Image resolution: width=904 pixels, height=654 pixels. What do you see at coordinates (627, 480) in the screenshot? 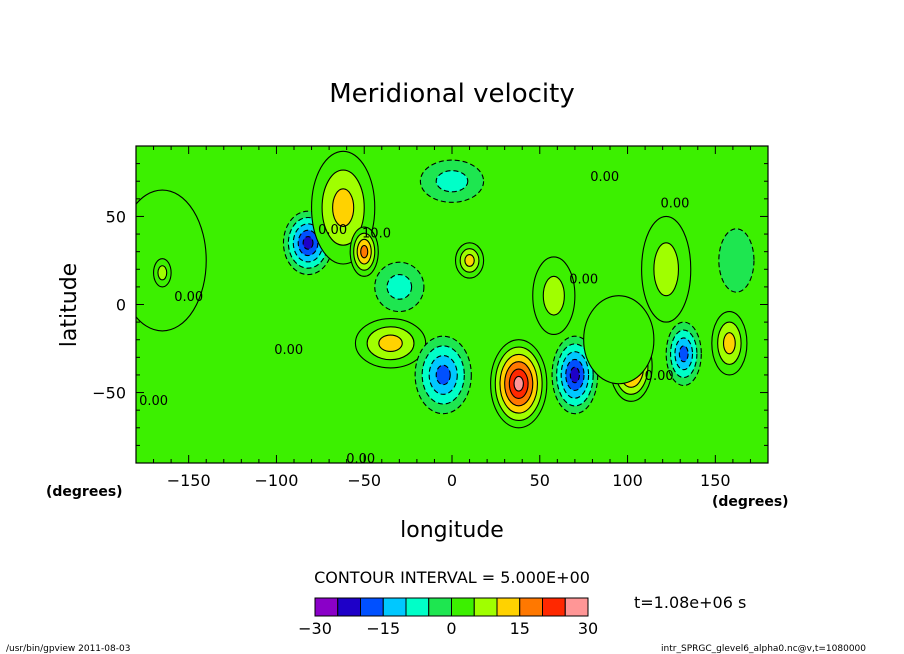
I see `x-tick-label: 100` at bounding box center [627, 480].